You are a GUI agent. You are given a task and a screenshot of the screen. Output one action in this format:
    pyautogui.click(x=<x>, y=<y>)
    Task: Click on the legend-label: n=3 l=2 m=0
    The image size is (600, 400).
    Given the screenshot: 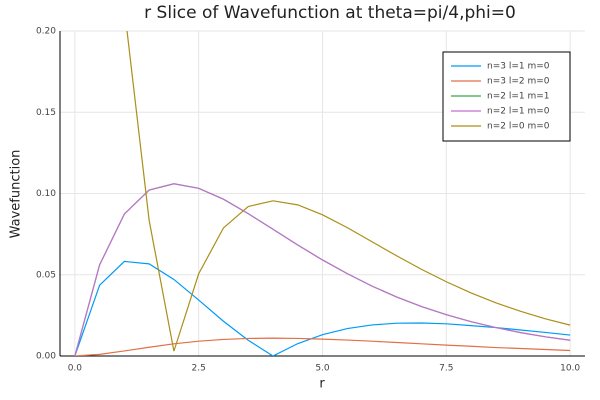 What is the action you would take?
    pyautogui.click(x=518, y=82)
    